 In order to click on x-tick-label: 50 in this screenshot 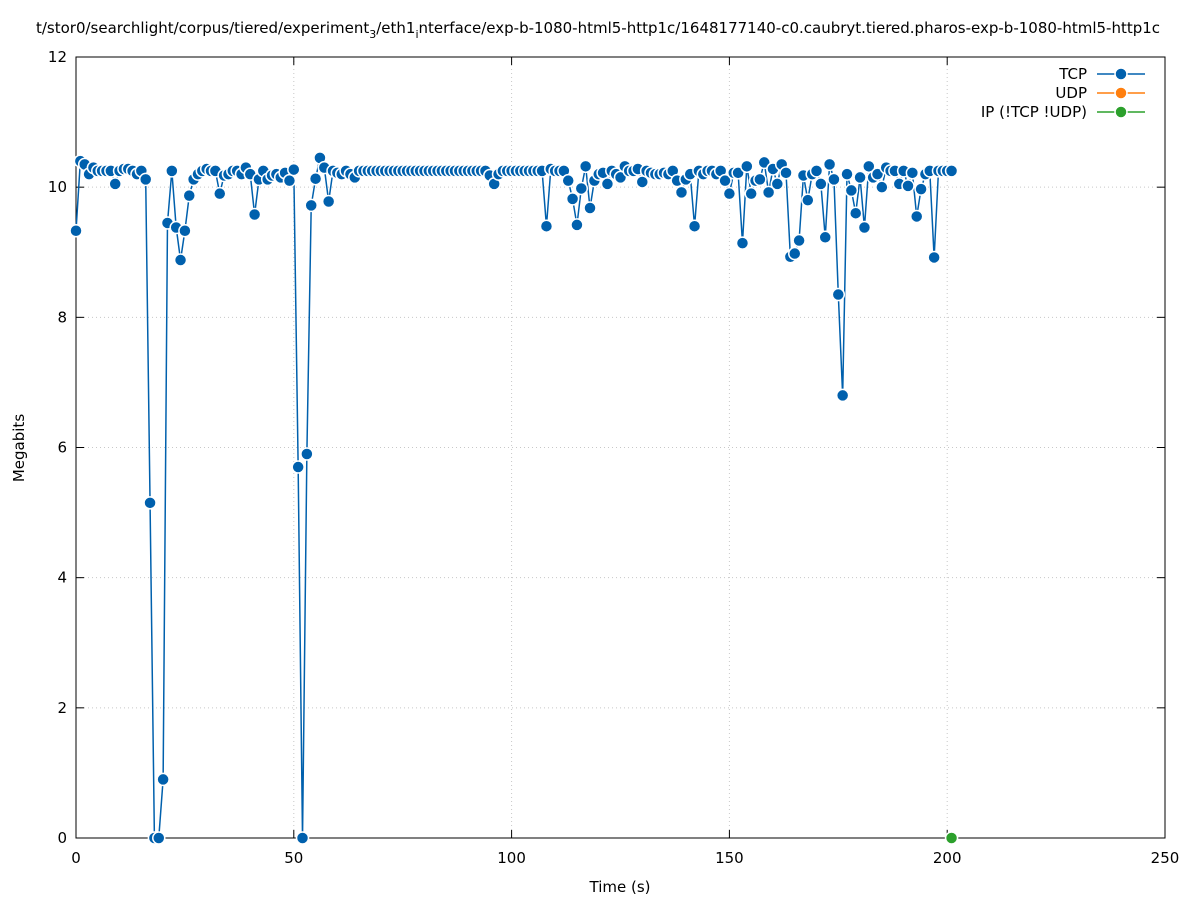, I will do `click(293, 858)`.